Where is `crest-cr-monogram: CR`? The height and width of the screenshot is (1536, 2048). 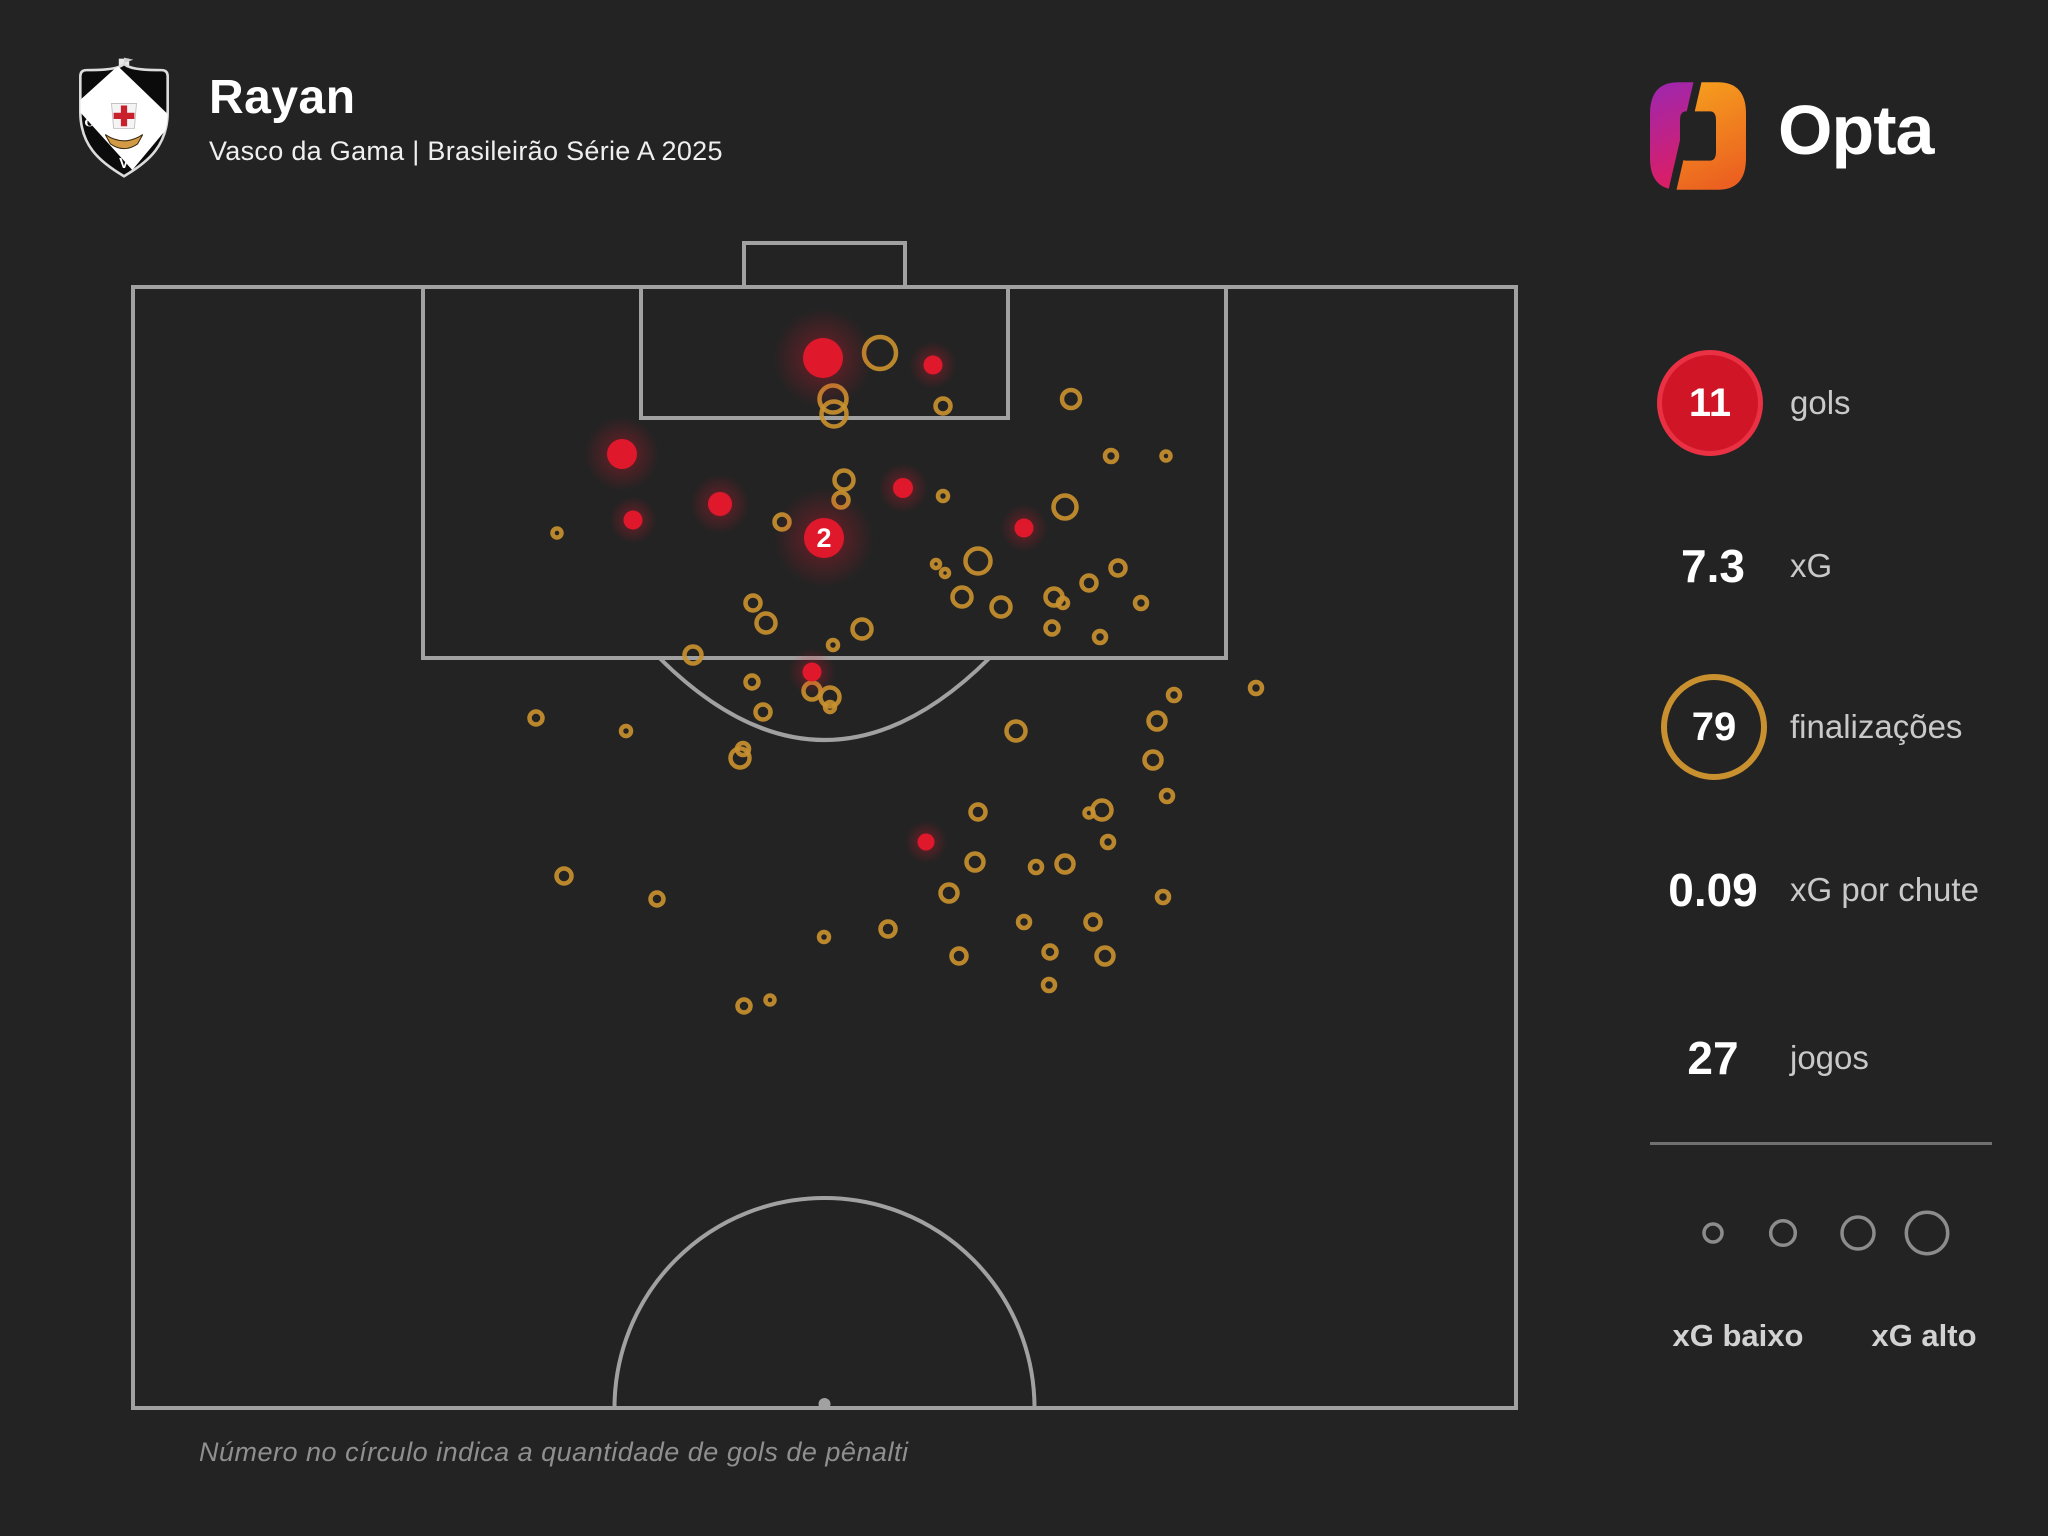
crest-cr-monogram: CR is located at coordinates (94, 122).